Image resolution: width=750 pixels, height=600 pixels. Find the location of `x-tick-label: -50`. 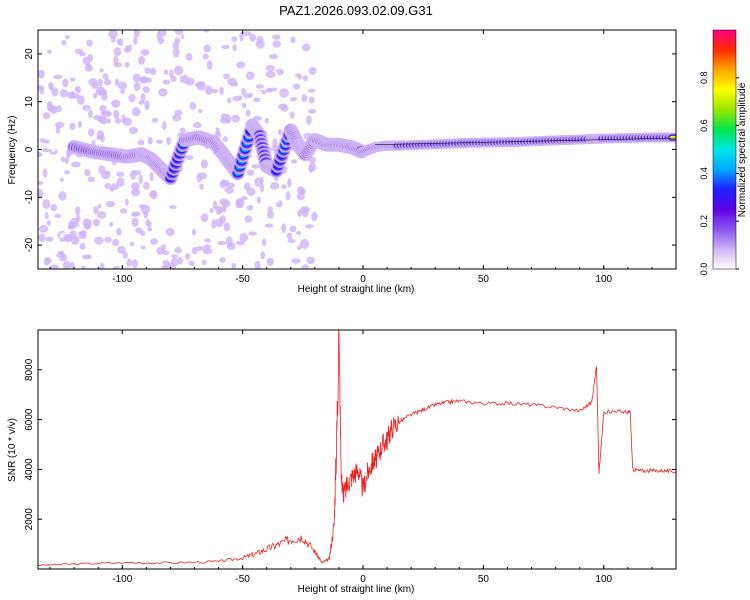

x-tick-label: -50 is located at coordinates (242, 279).